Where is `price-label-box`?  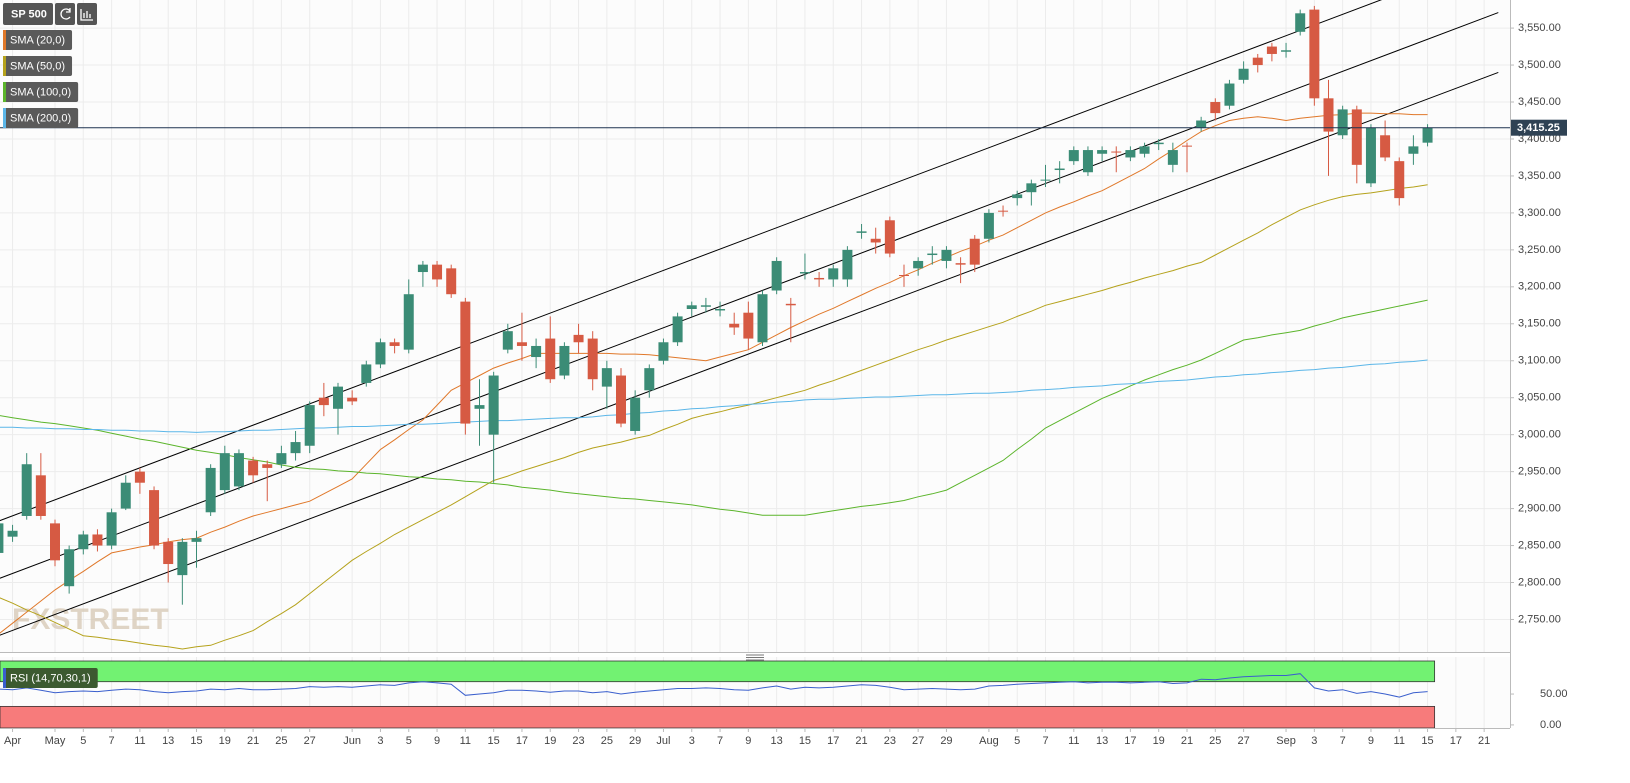
price-label-box is located at coordinates (1539, 127).